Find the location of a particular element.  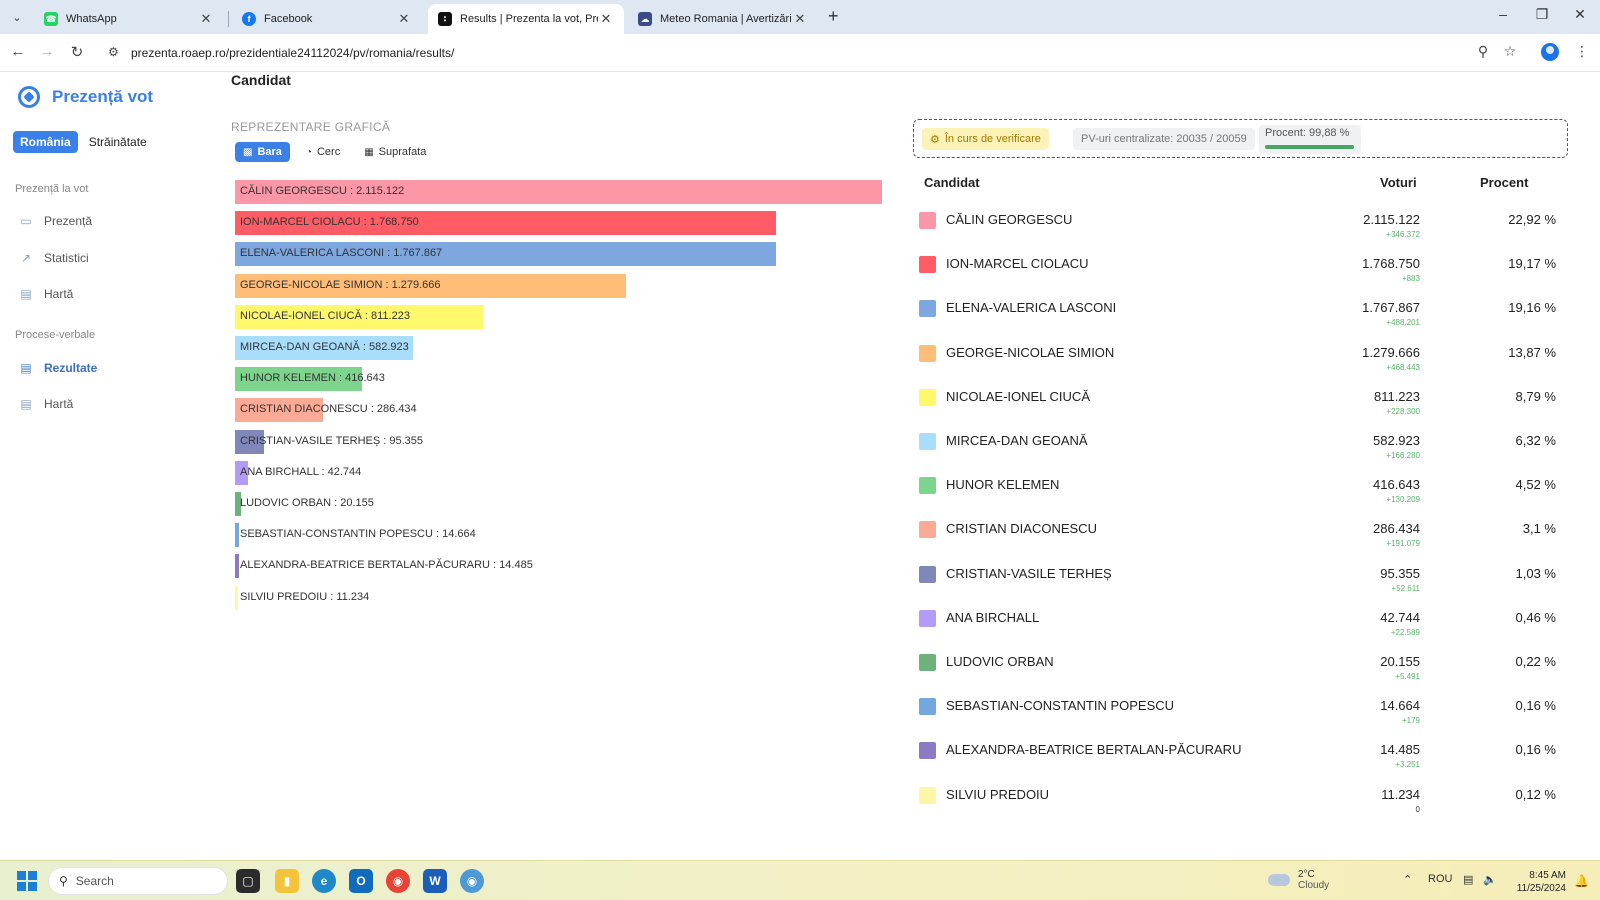

zoom-icon: ⚲ is located at coordinates (1483, 51).